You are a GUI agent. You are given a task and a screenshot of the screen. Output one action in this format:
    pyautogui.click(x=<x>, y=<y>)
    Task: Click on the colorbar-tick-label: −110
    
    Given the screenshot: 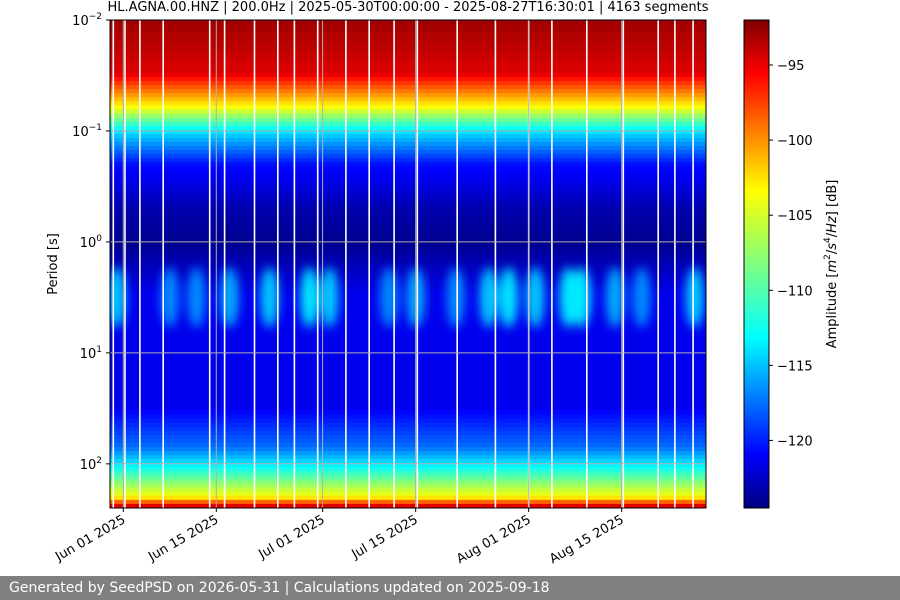 What is the action you would take?
    pyautogui.click(x=795, y=291)
    